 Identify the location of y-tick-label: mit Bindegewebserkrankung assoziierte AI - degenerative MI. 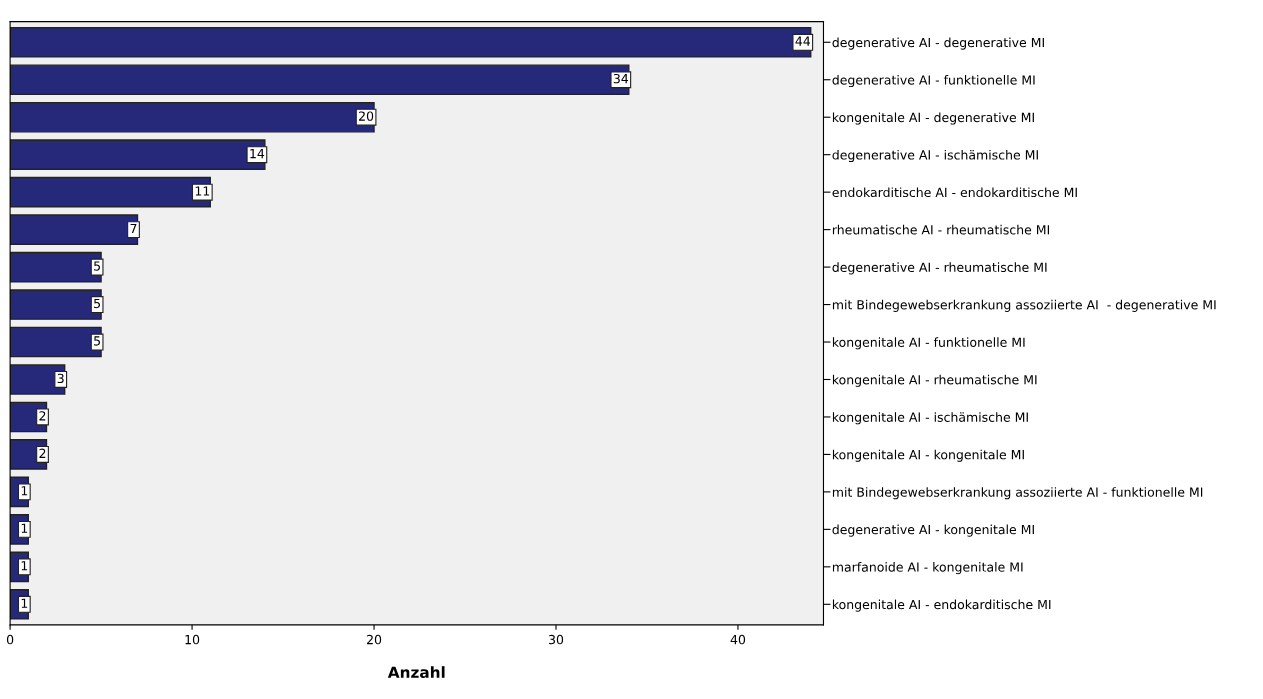
(1024, 305).